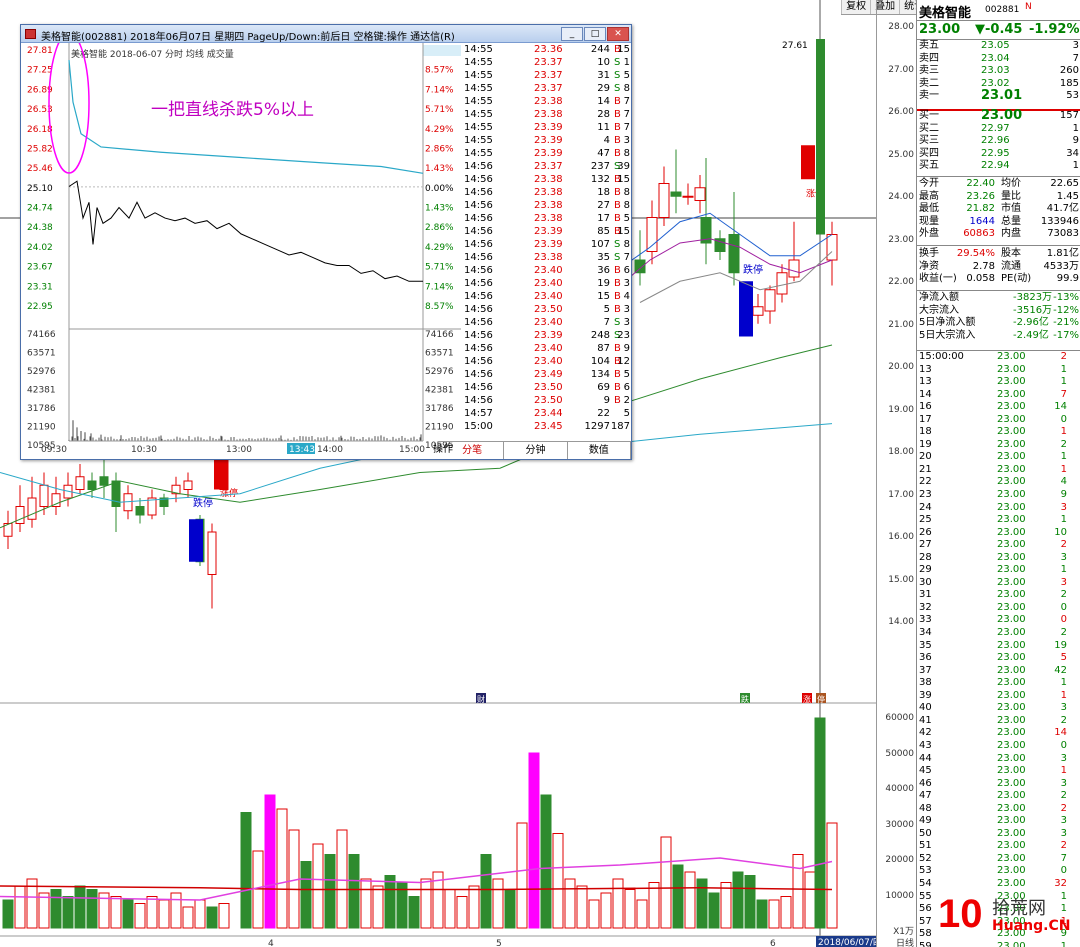 The width and height of the screenshot is (1080, 947). What do you see at coordinates (596, 348) in the screenshot?
I see `tick-volume: 87` at bounding box center [596, 348].